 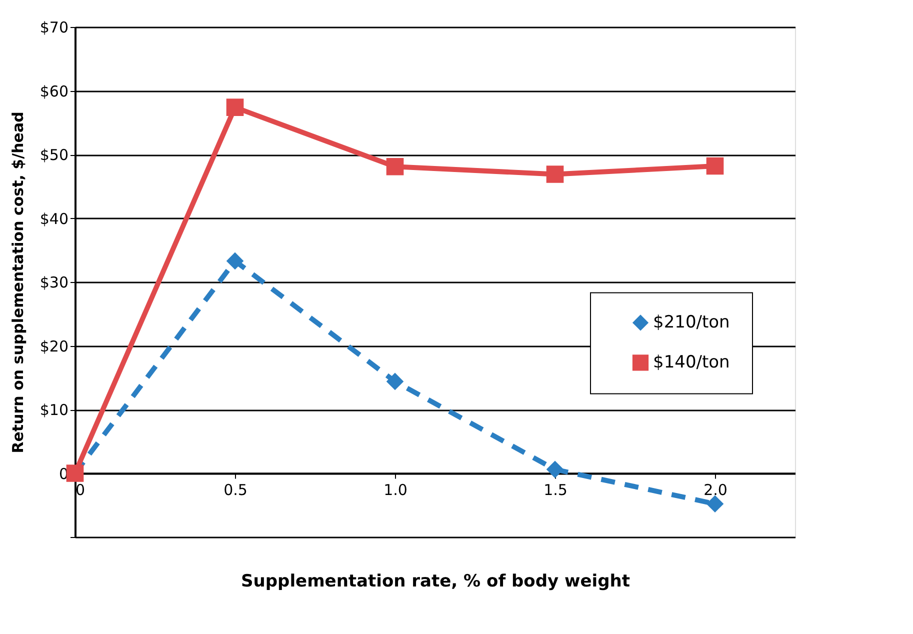 What do you see at coordinates (236, 489) in the screenshot?
I see `x-tick-label: 0.5` at bounding box center [236, 489].